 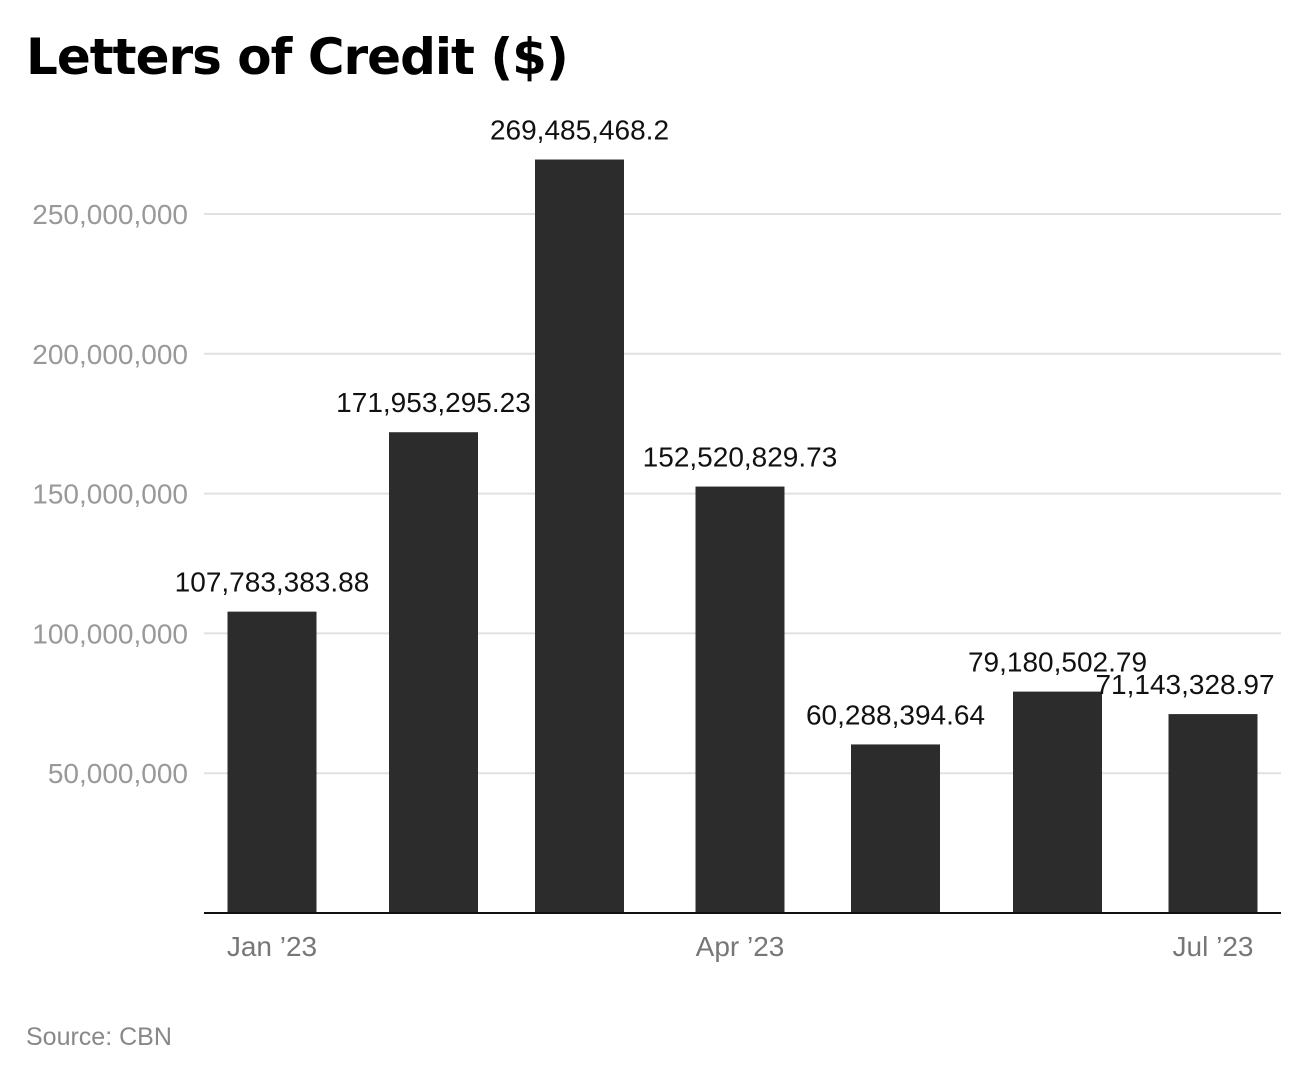 I want to click on x-tick-label: Apr ’23, so click(x=740, y=946).